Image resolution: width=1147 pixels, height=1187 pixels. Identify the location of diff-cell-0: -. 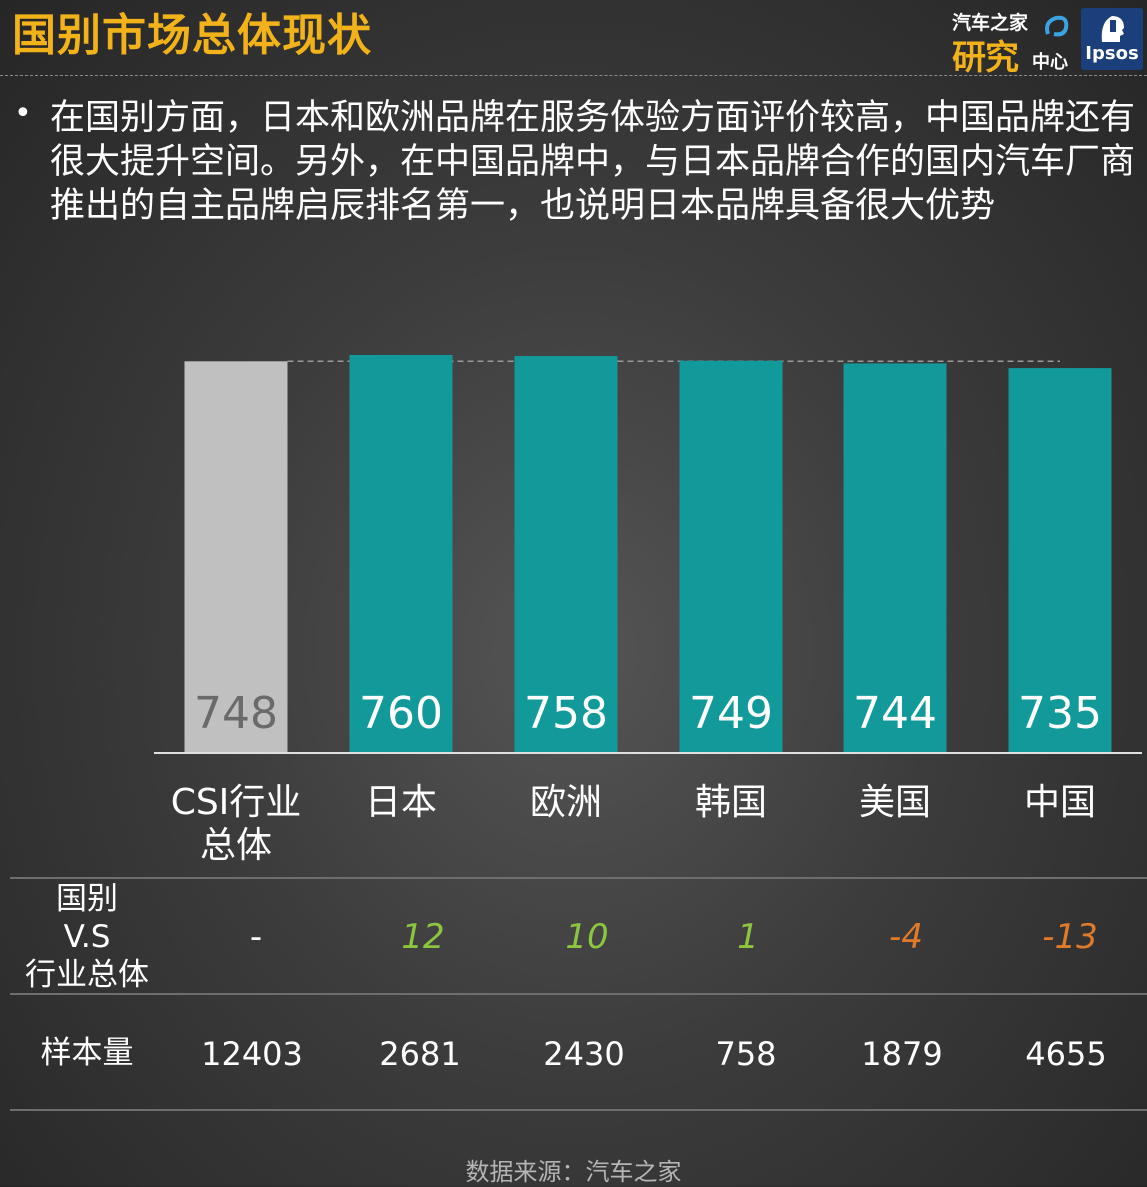
(256, 937).